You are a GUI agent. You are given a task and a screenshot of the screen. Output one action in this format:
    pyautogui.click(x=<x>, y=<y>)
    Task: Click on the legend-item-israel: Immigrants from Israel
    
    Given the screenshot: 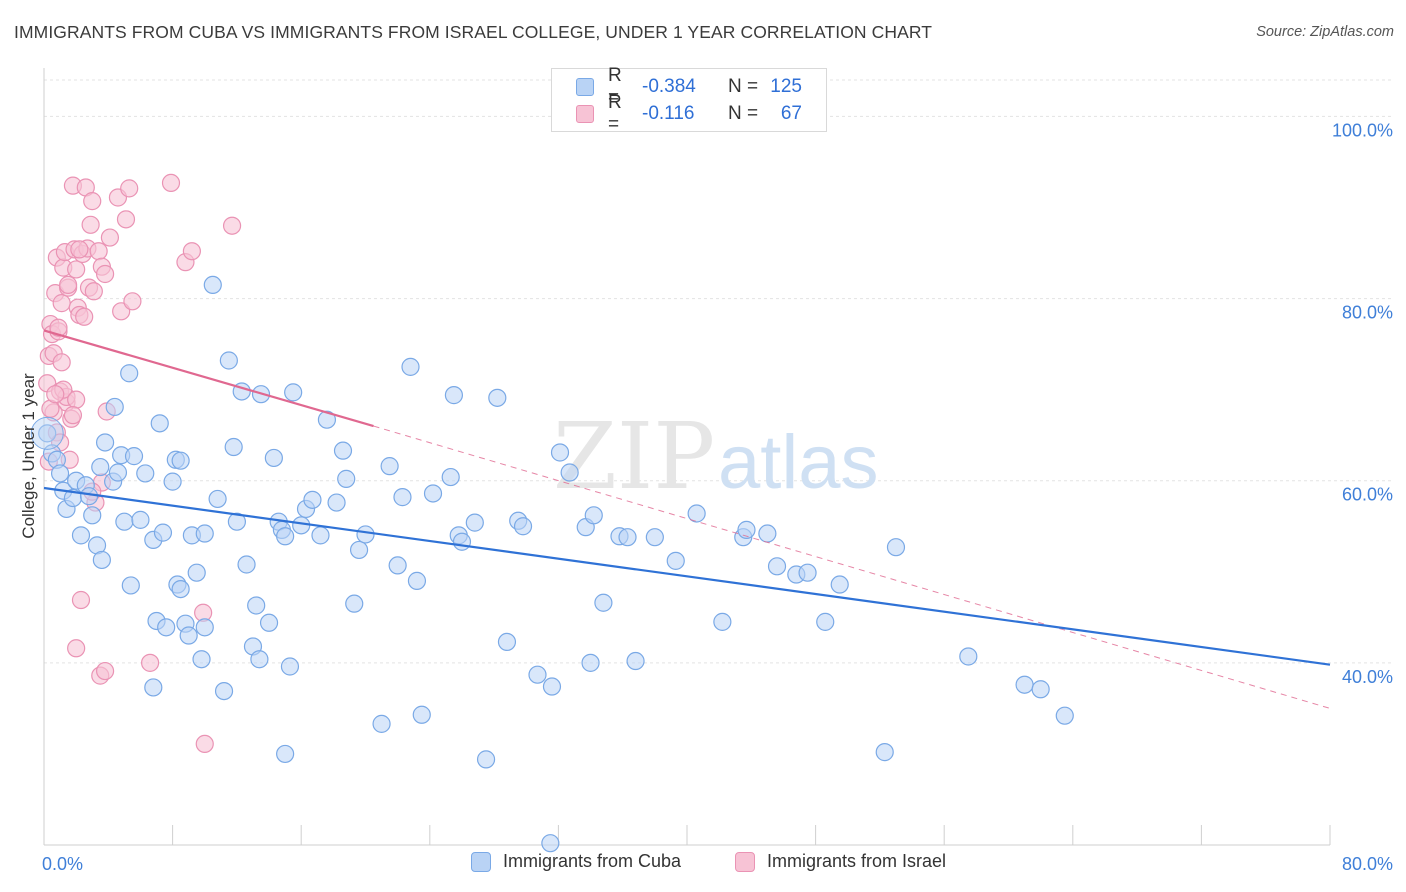 What is the action you would take?
    pyautogui.click(x=840, y=861)
    